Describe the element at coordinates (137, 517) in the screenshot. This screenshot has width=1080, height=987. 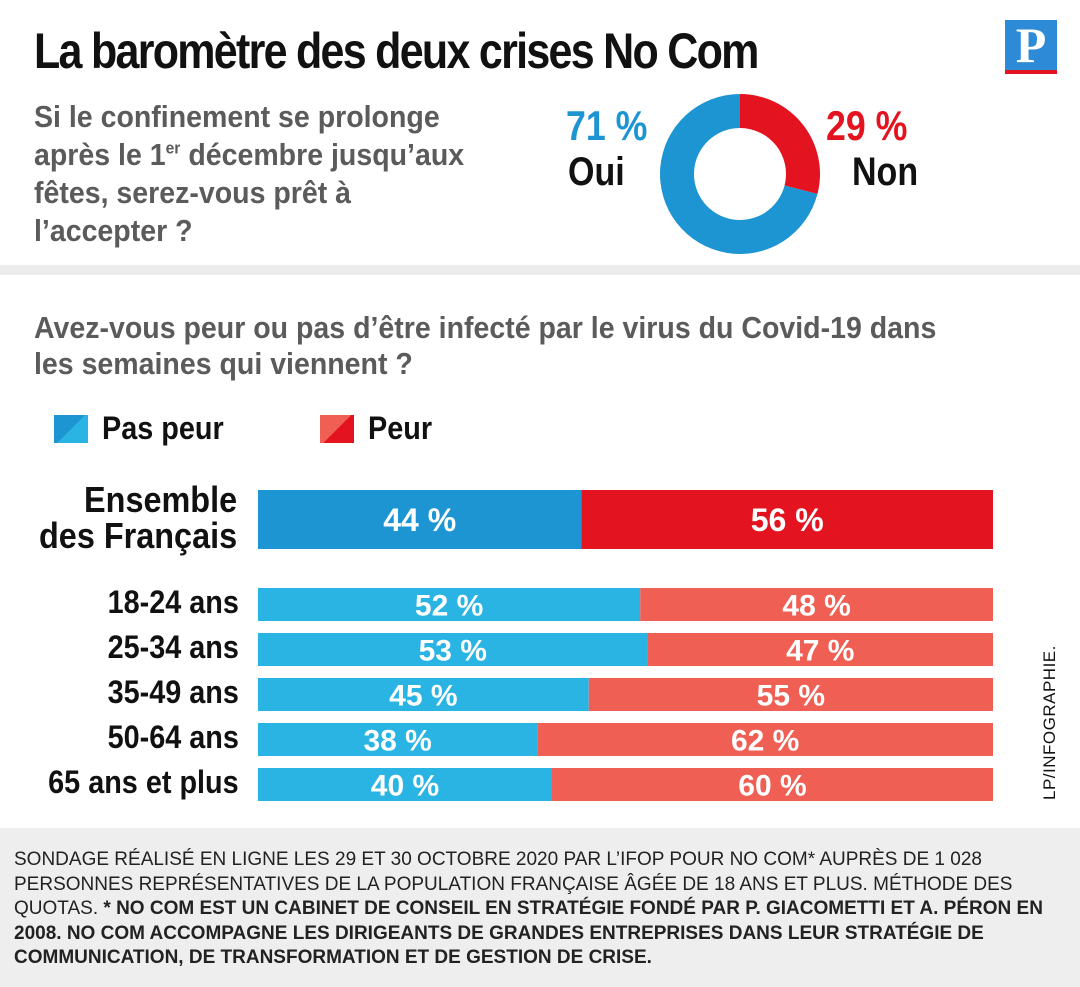
I see `category-label: Ensemble des Français` at that location.